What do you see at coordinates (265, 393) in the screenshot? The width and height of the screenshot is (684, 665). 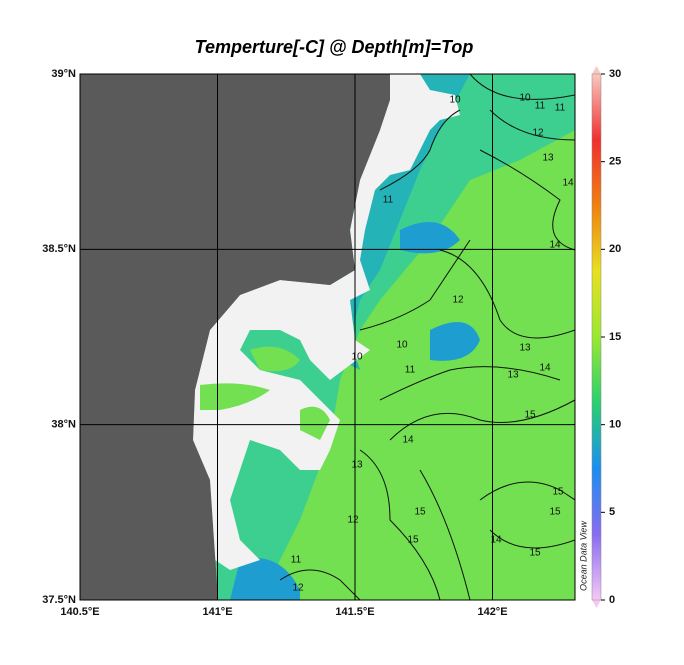 I see `warm-patch` at bounding box center [265, 393].